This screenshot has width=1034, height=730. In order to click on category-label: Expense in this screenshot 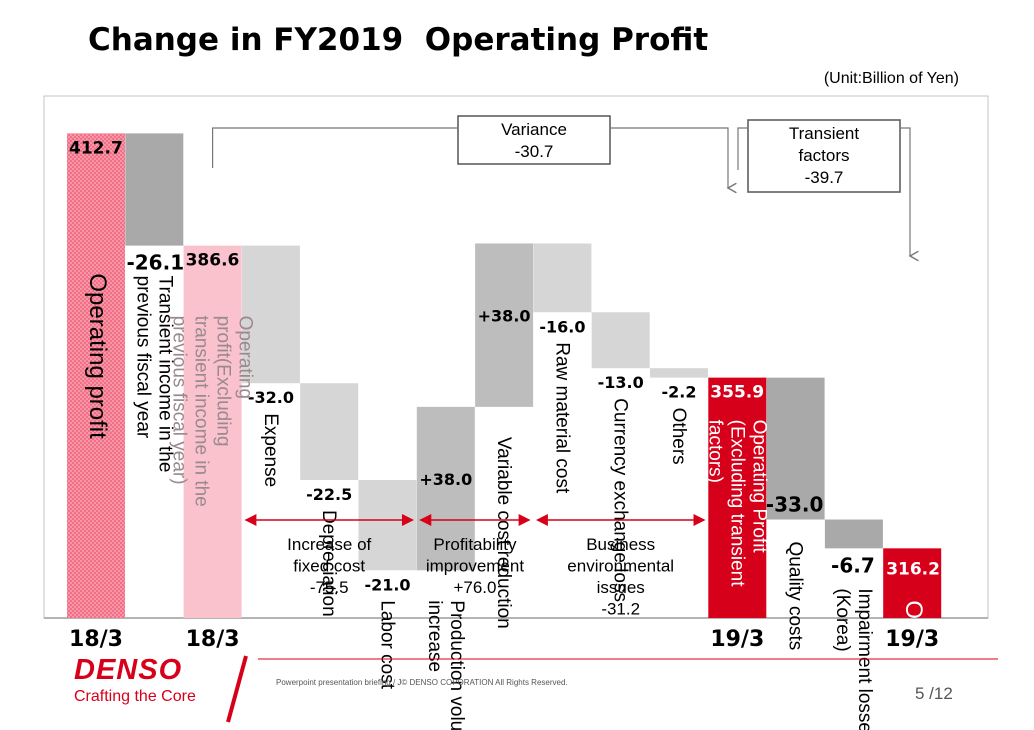, I will do `click(270, 450)`.